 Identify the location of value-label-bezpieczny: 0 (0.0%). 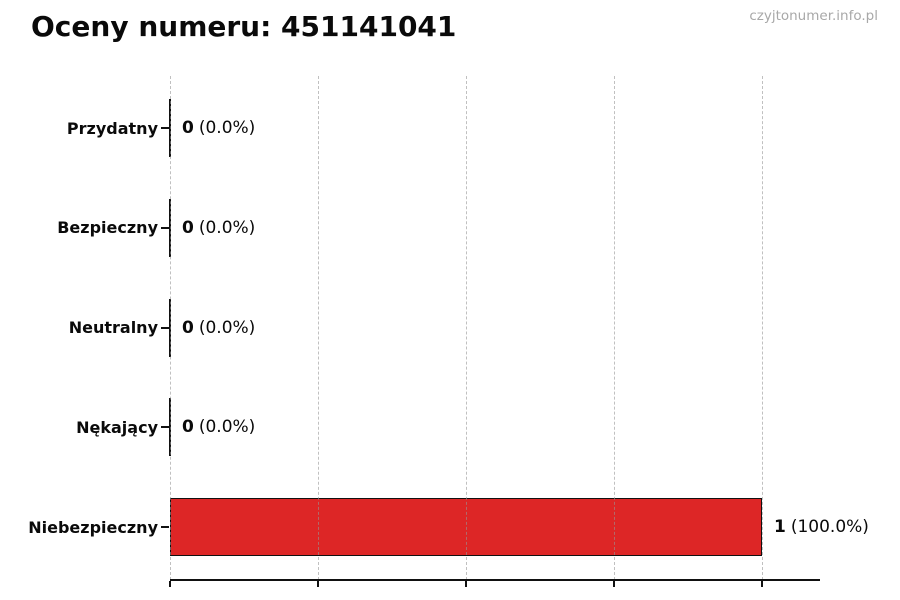
(218, 228).